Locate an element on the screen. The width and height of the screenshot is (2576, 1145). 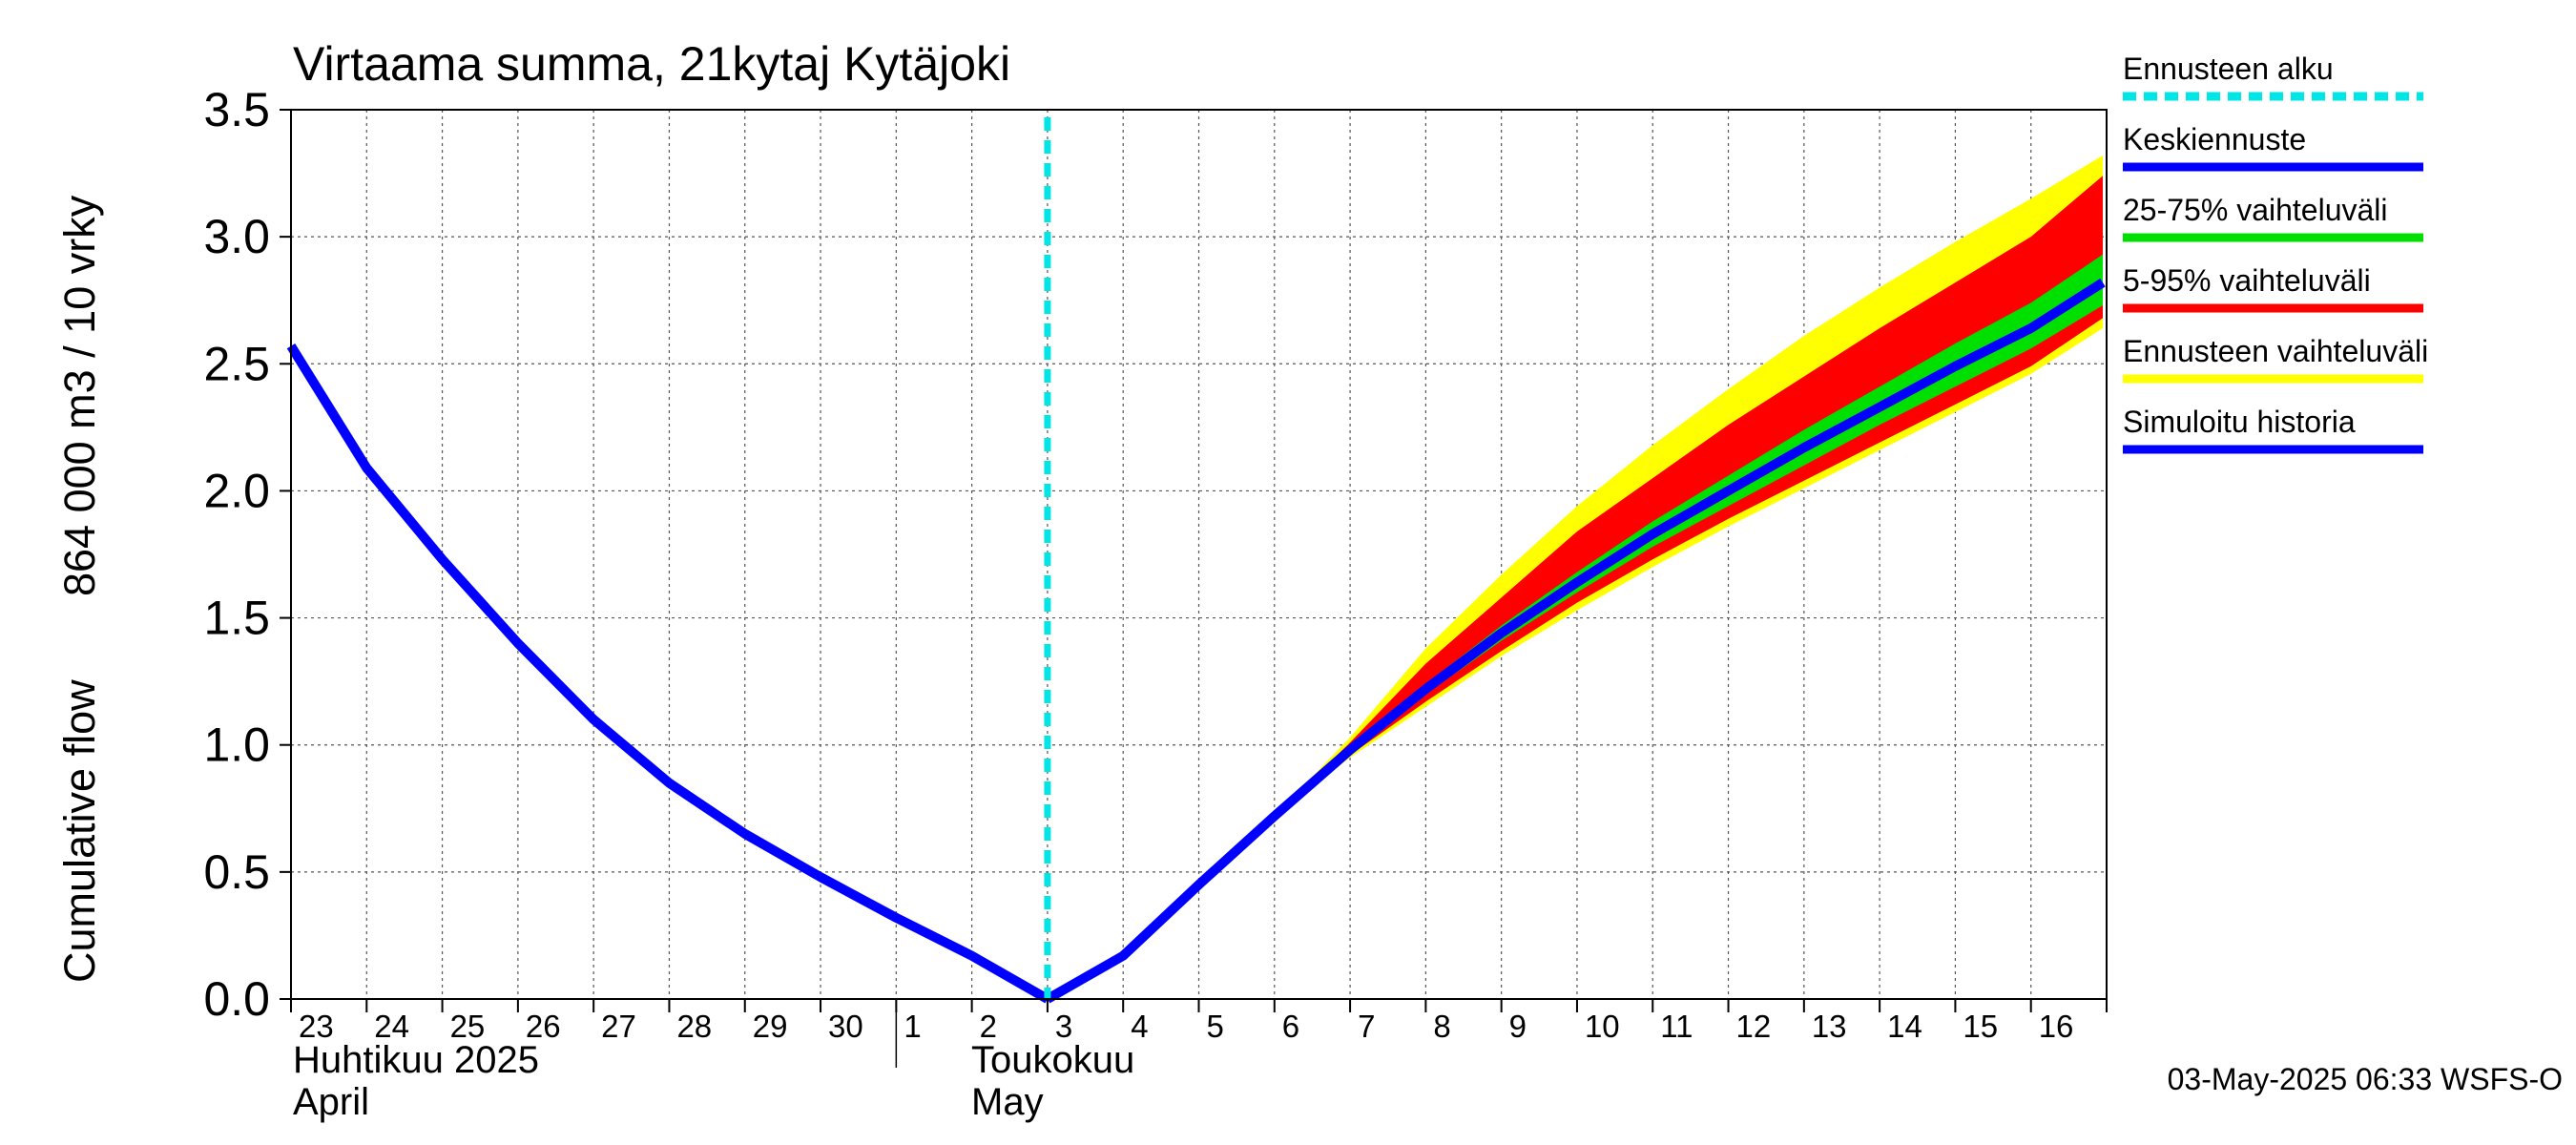
x-tick-label: 2 is located at coordinates (988, 1026).